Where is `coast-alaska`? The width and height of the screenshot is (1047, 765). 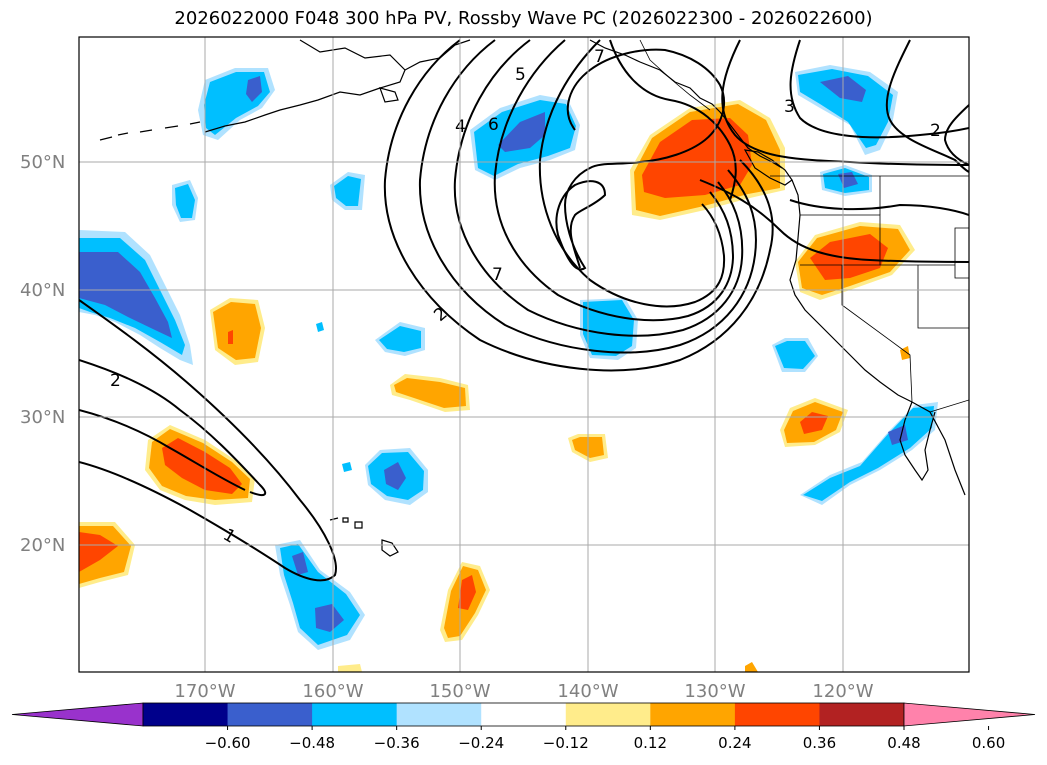
coast-alaska is located at coordinates (305, 86).